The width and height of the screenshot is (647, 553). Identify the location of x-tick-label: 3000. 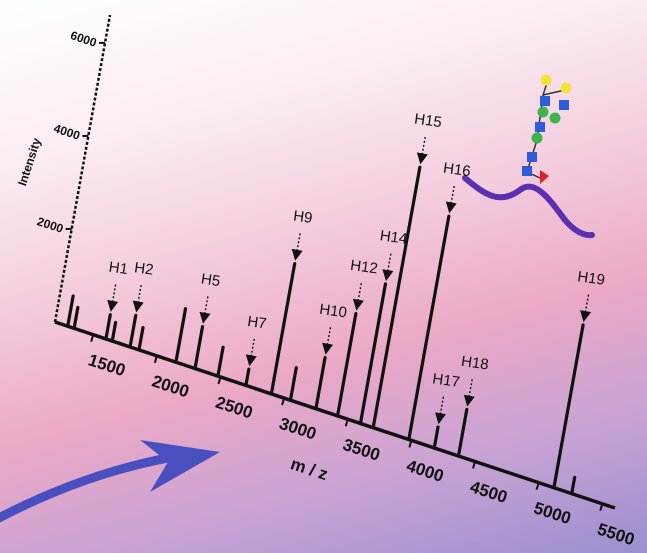
(298, 429).